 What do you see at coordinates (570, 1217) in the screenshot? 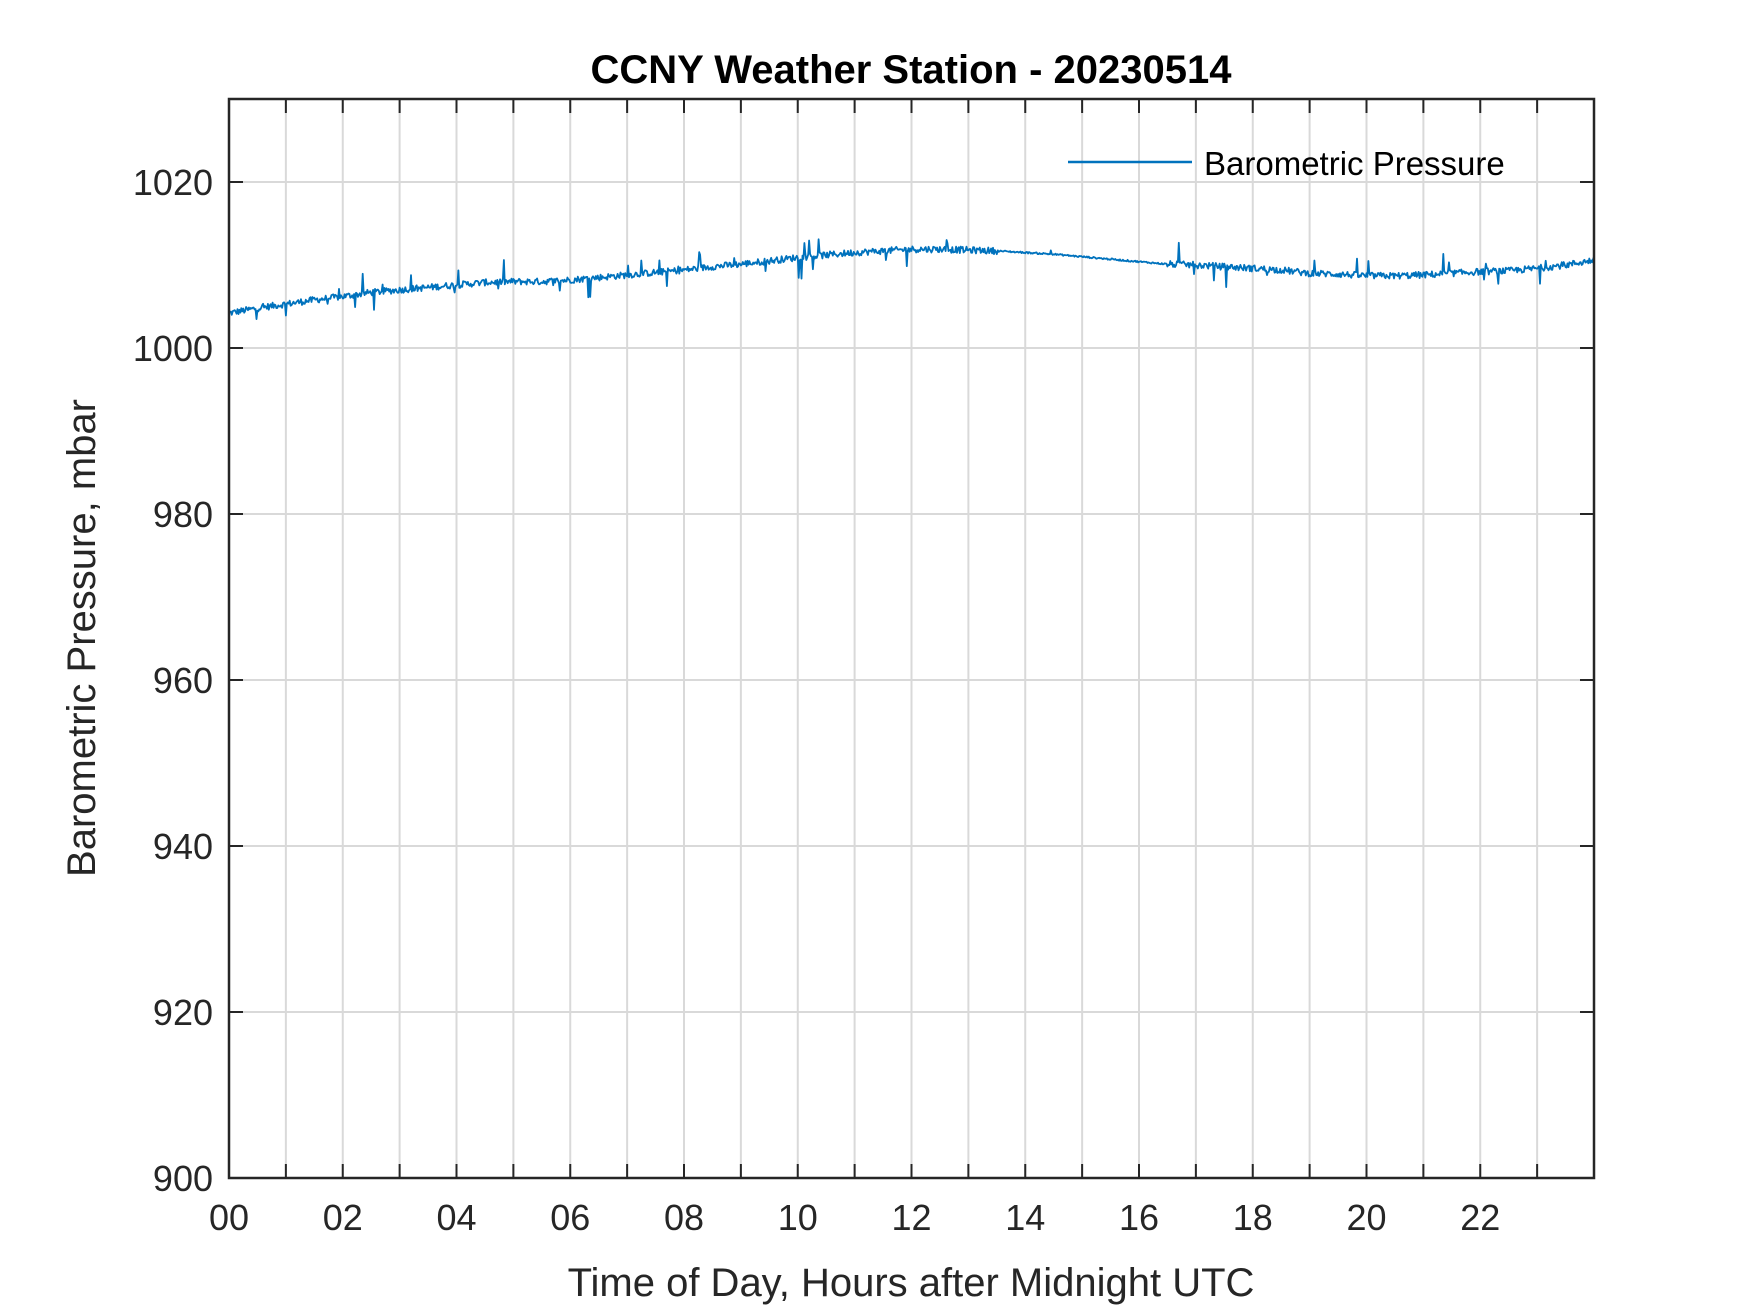
I see `x-tick-label: 06` at bounding box center [570, 1217].